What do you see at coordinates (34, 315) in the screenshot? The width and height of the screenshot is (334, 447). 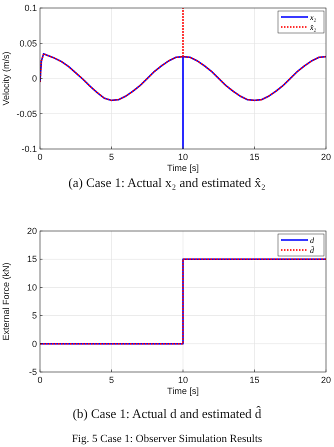 I see `y-tick-label: 5` at bounding box center [34, 315].